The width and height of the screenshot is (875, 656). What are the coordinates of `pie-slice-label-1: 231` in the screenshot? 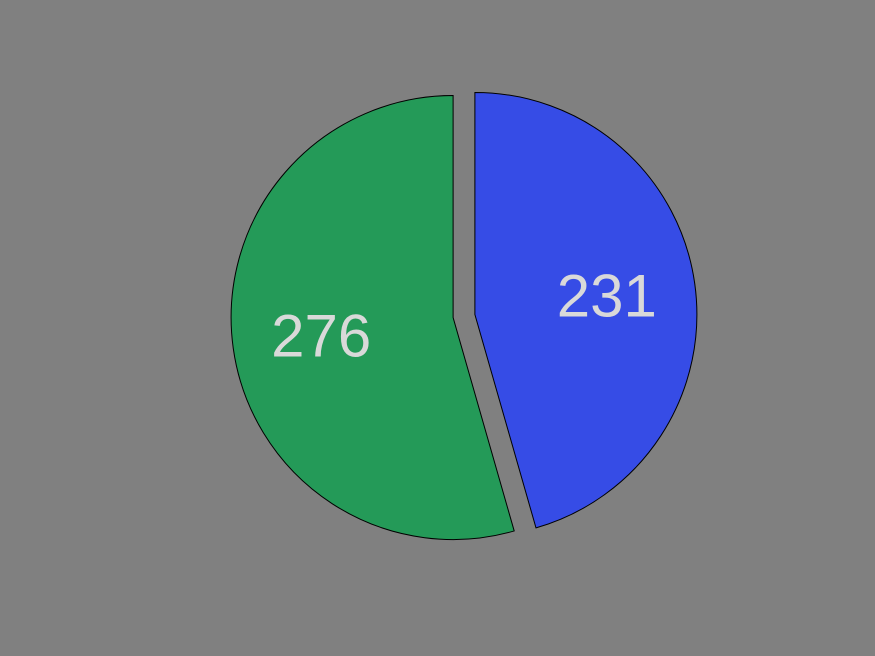 It's located at (607, 295).